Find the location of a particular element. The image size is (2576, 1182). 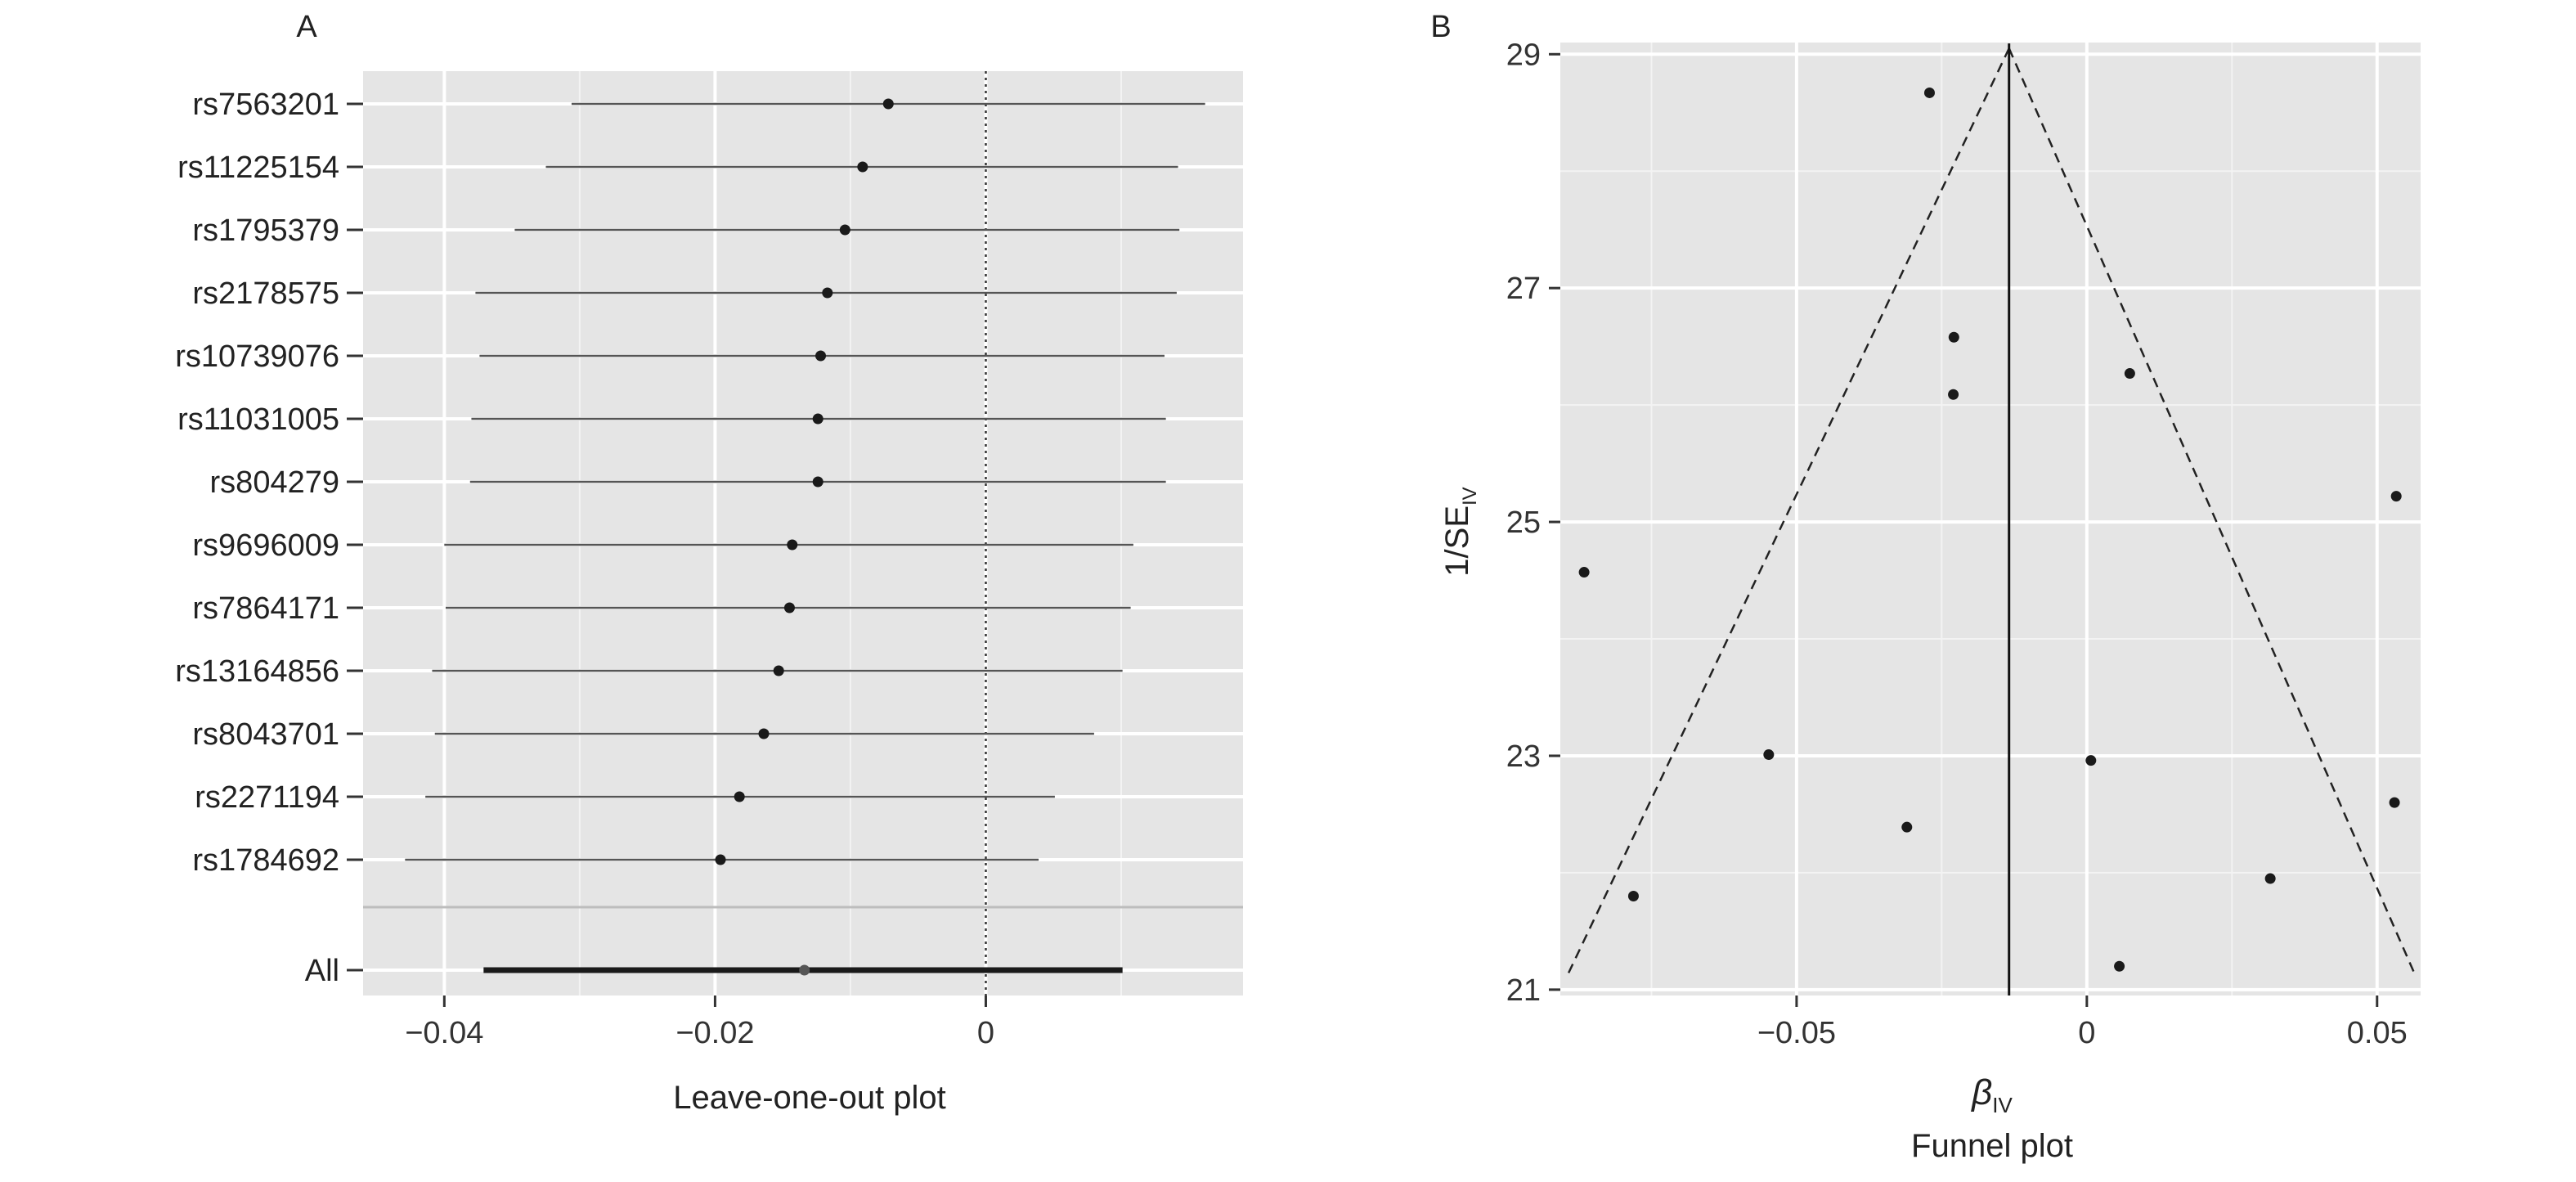

snp-label: rs9696009 is located at coordinates (265, 545).